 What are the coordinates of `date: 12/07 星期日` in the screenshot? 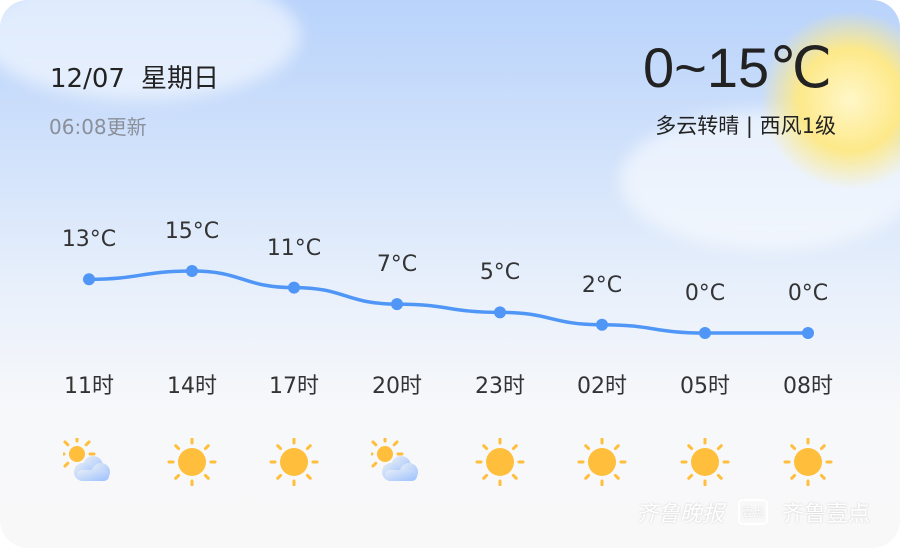 It's located at (142, 76).